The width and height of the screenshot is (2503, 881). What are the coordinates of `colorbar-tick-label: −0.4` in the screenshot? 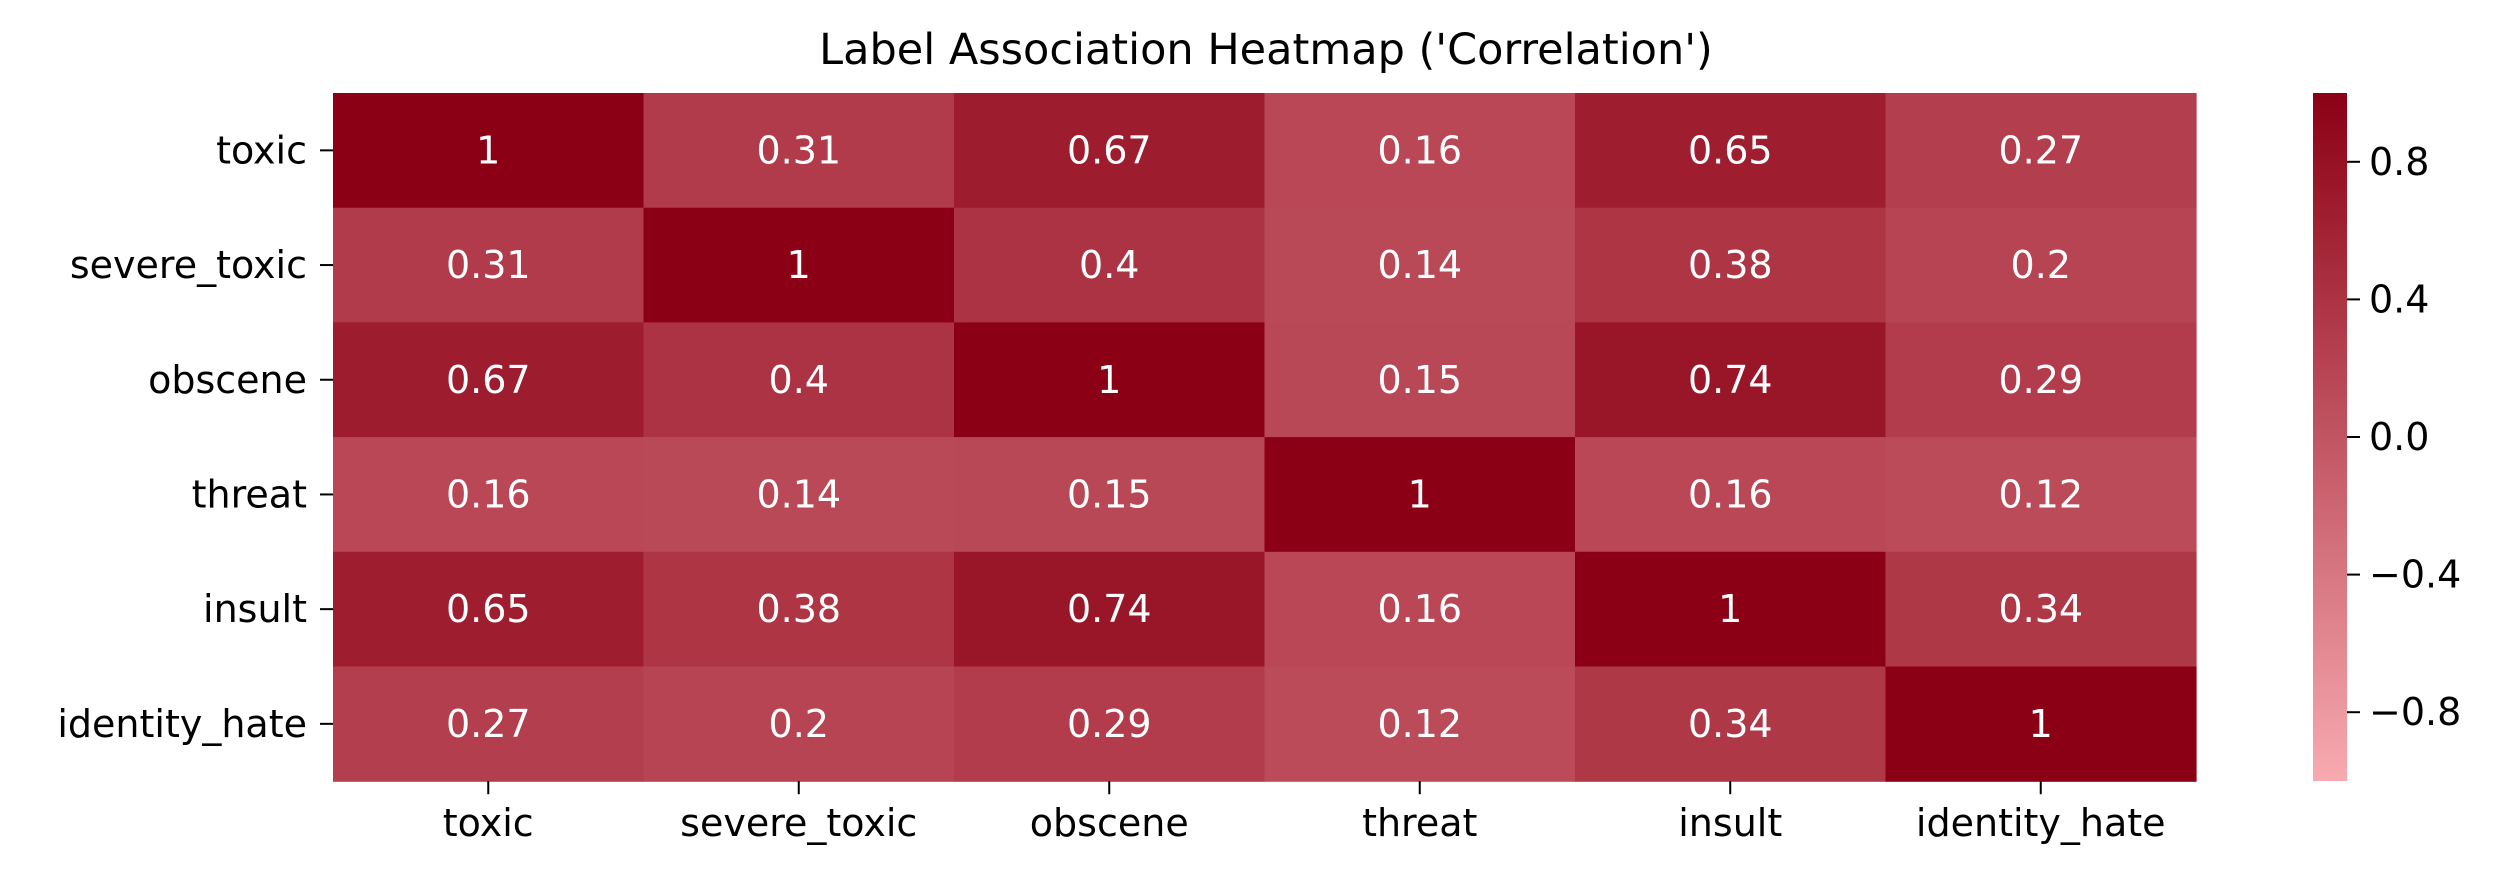 It's located at (2415, 575).